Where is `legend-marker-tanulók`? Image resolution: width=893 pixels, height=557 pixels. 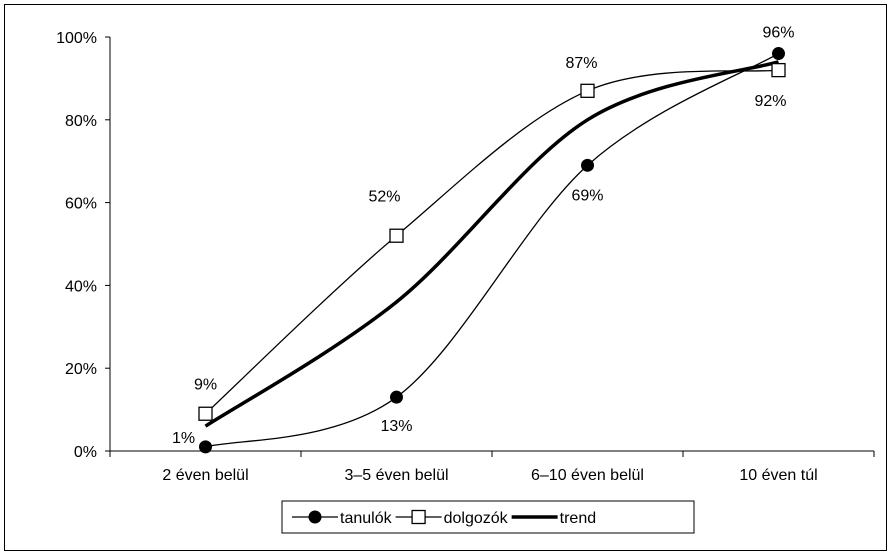 legend-marker-tanulók is located at coordinates (315, 517).